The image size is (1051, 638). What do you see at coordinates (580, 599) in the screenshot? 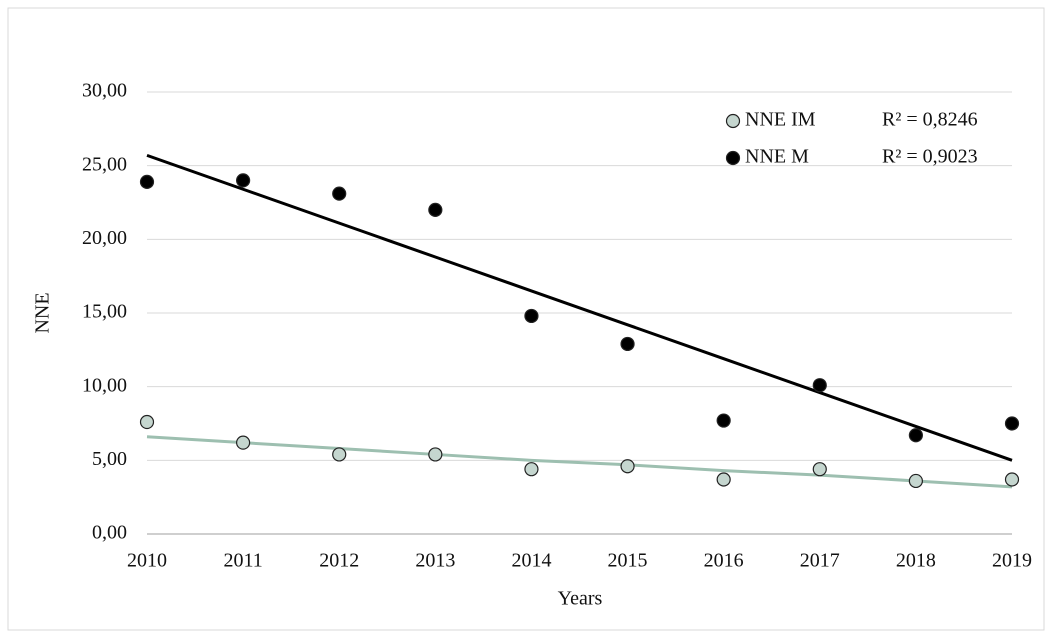
I see `x-axis-label: Years` at bounding box center [580, 599].